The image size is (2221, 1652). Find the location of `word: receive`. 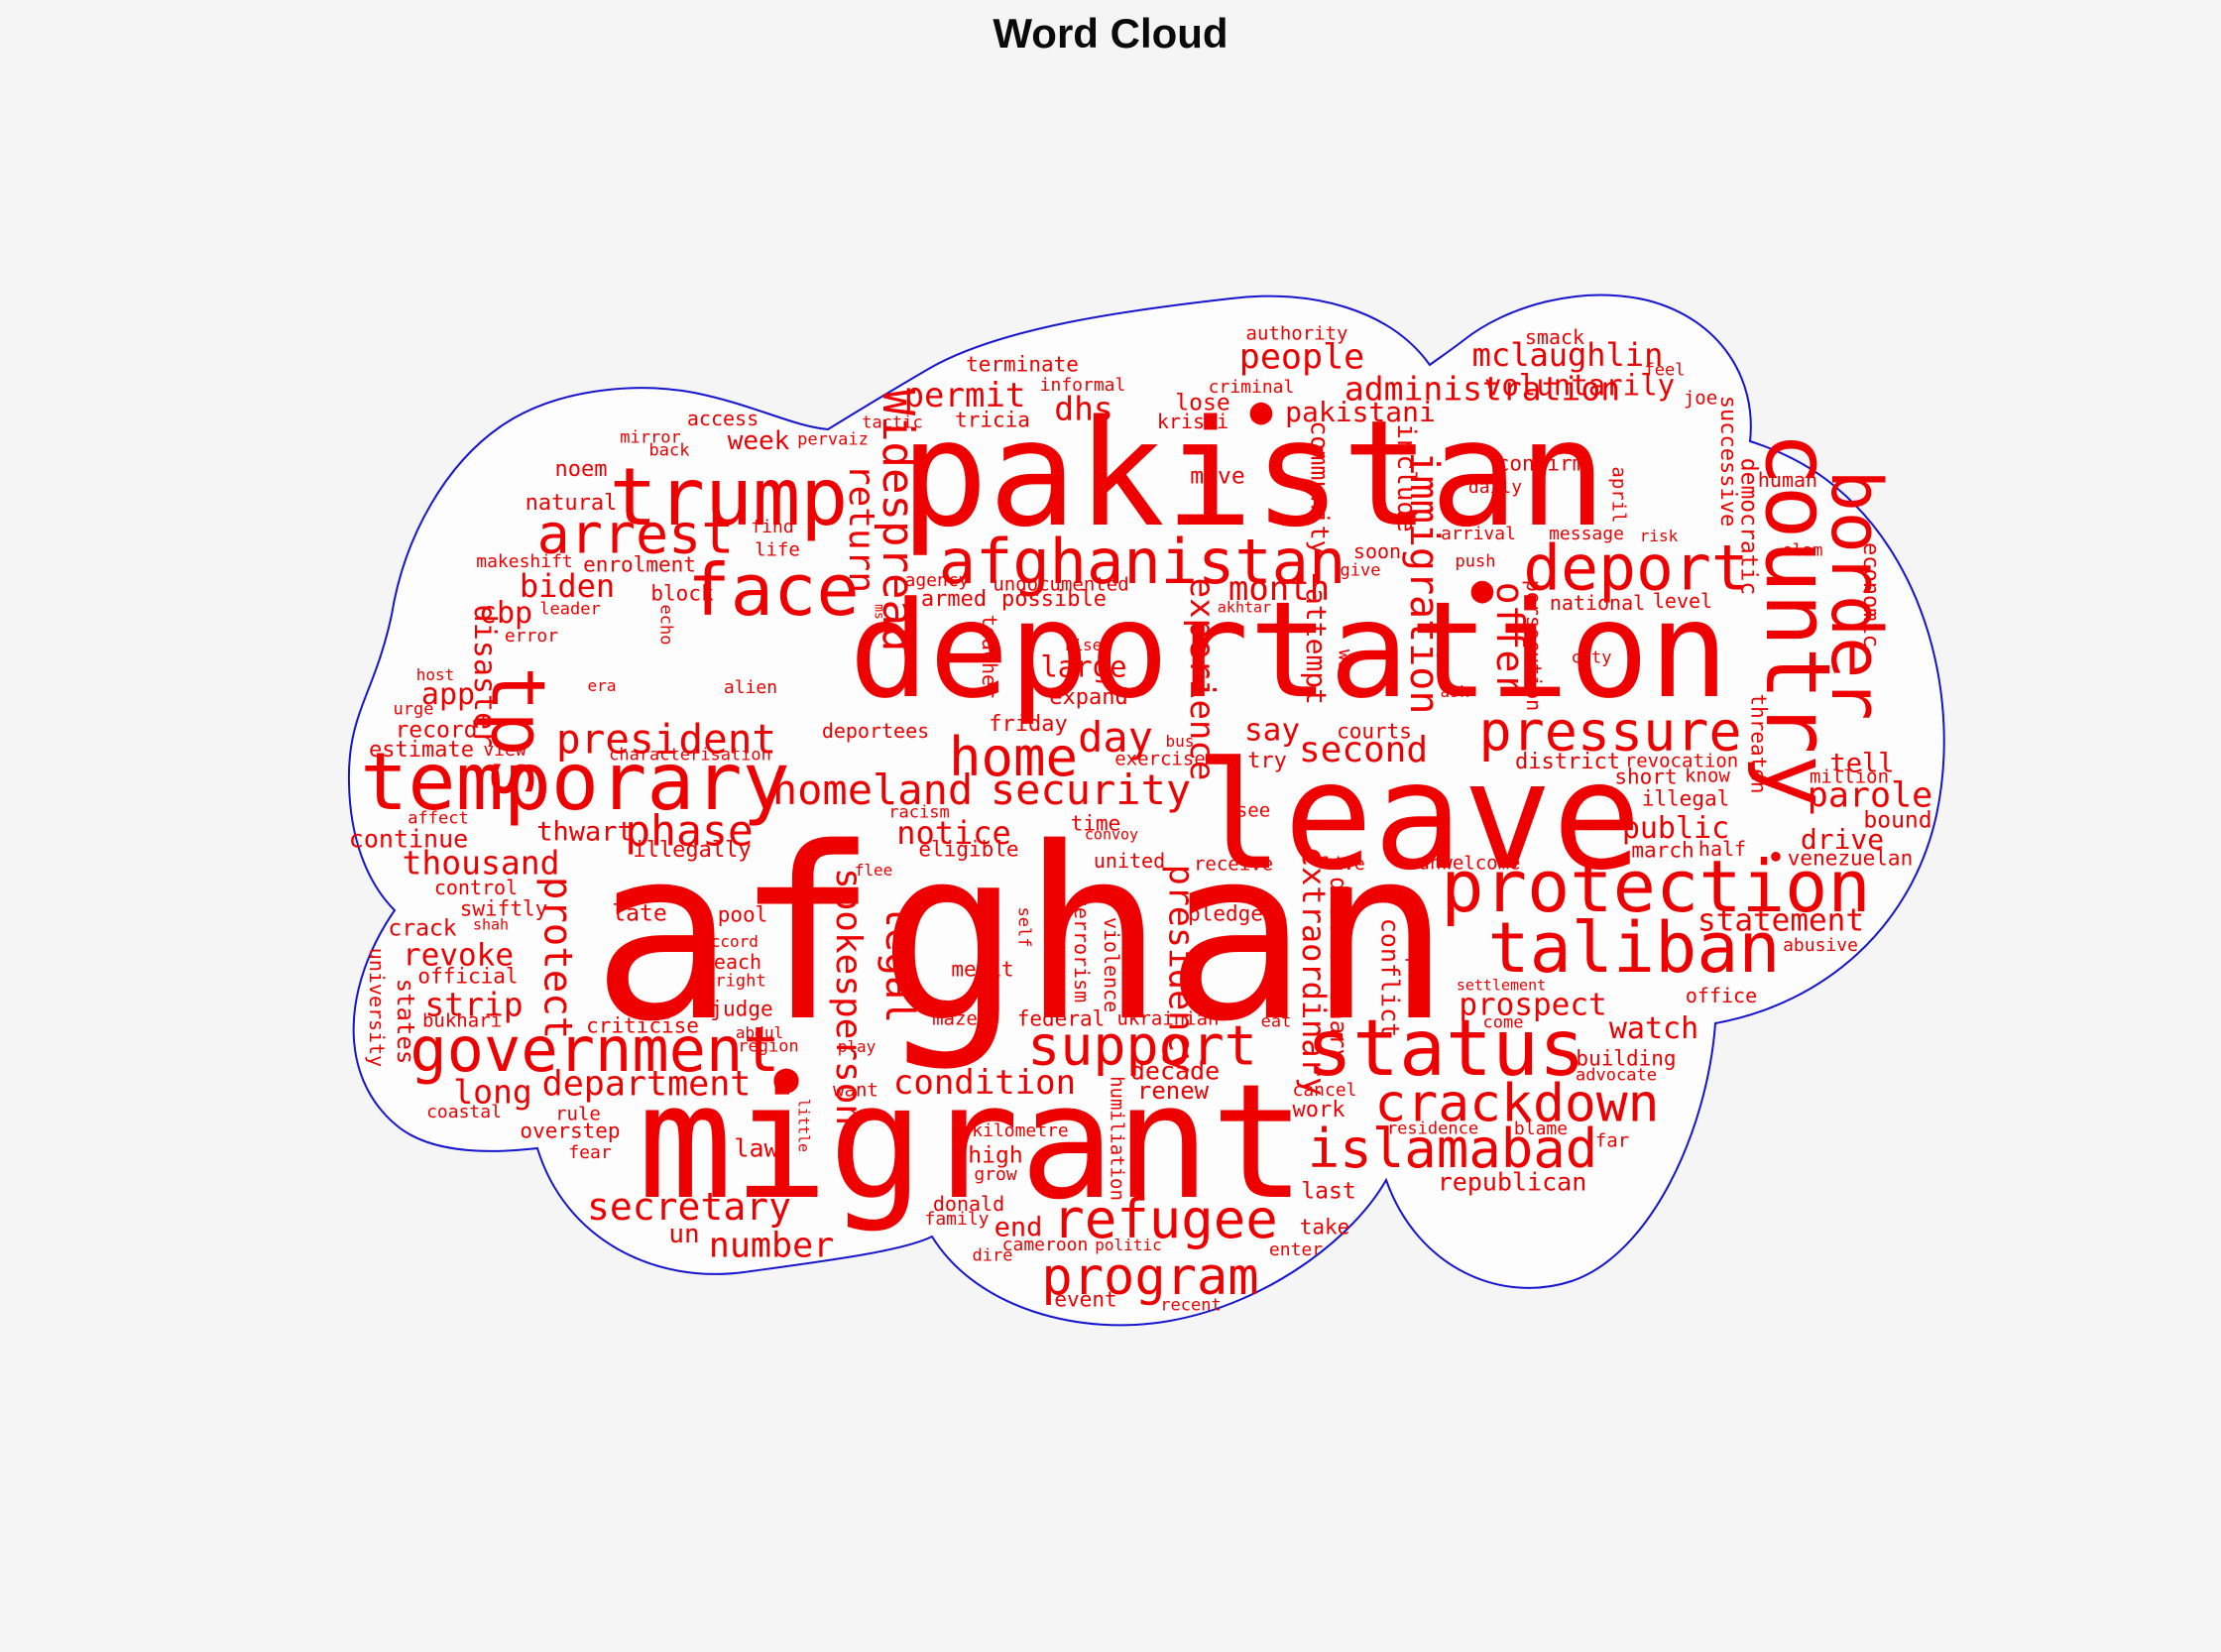

word: receive is located at coordinates (1233, 864).